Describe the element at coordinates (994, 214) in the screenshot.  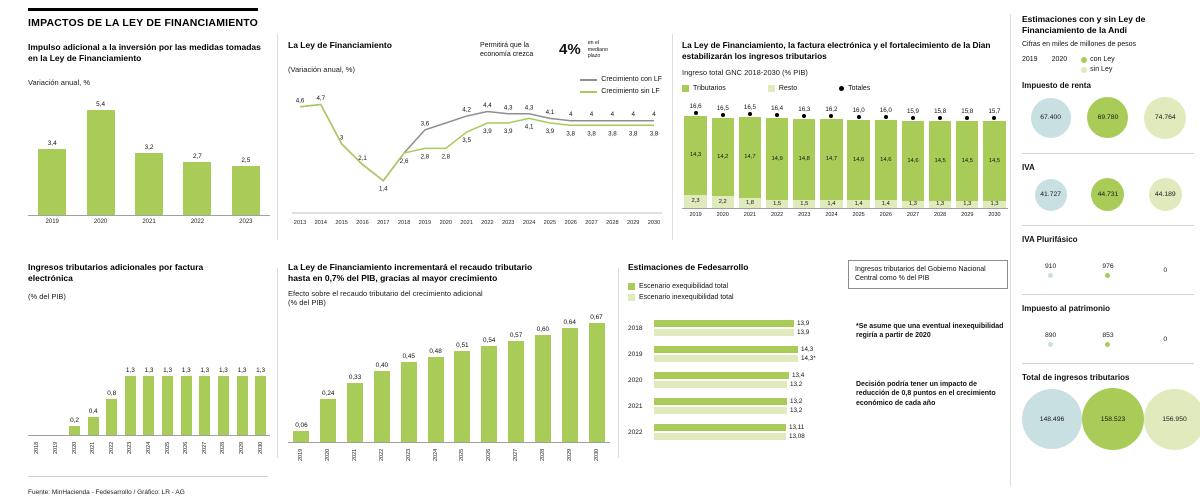
I see `category-label: 2030` at that location.